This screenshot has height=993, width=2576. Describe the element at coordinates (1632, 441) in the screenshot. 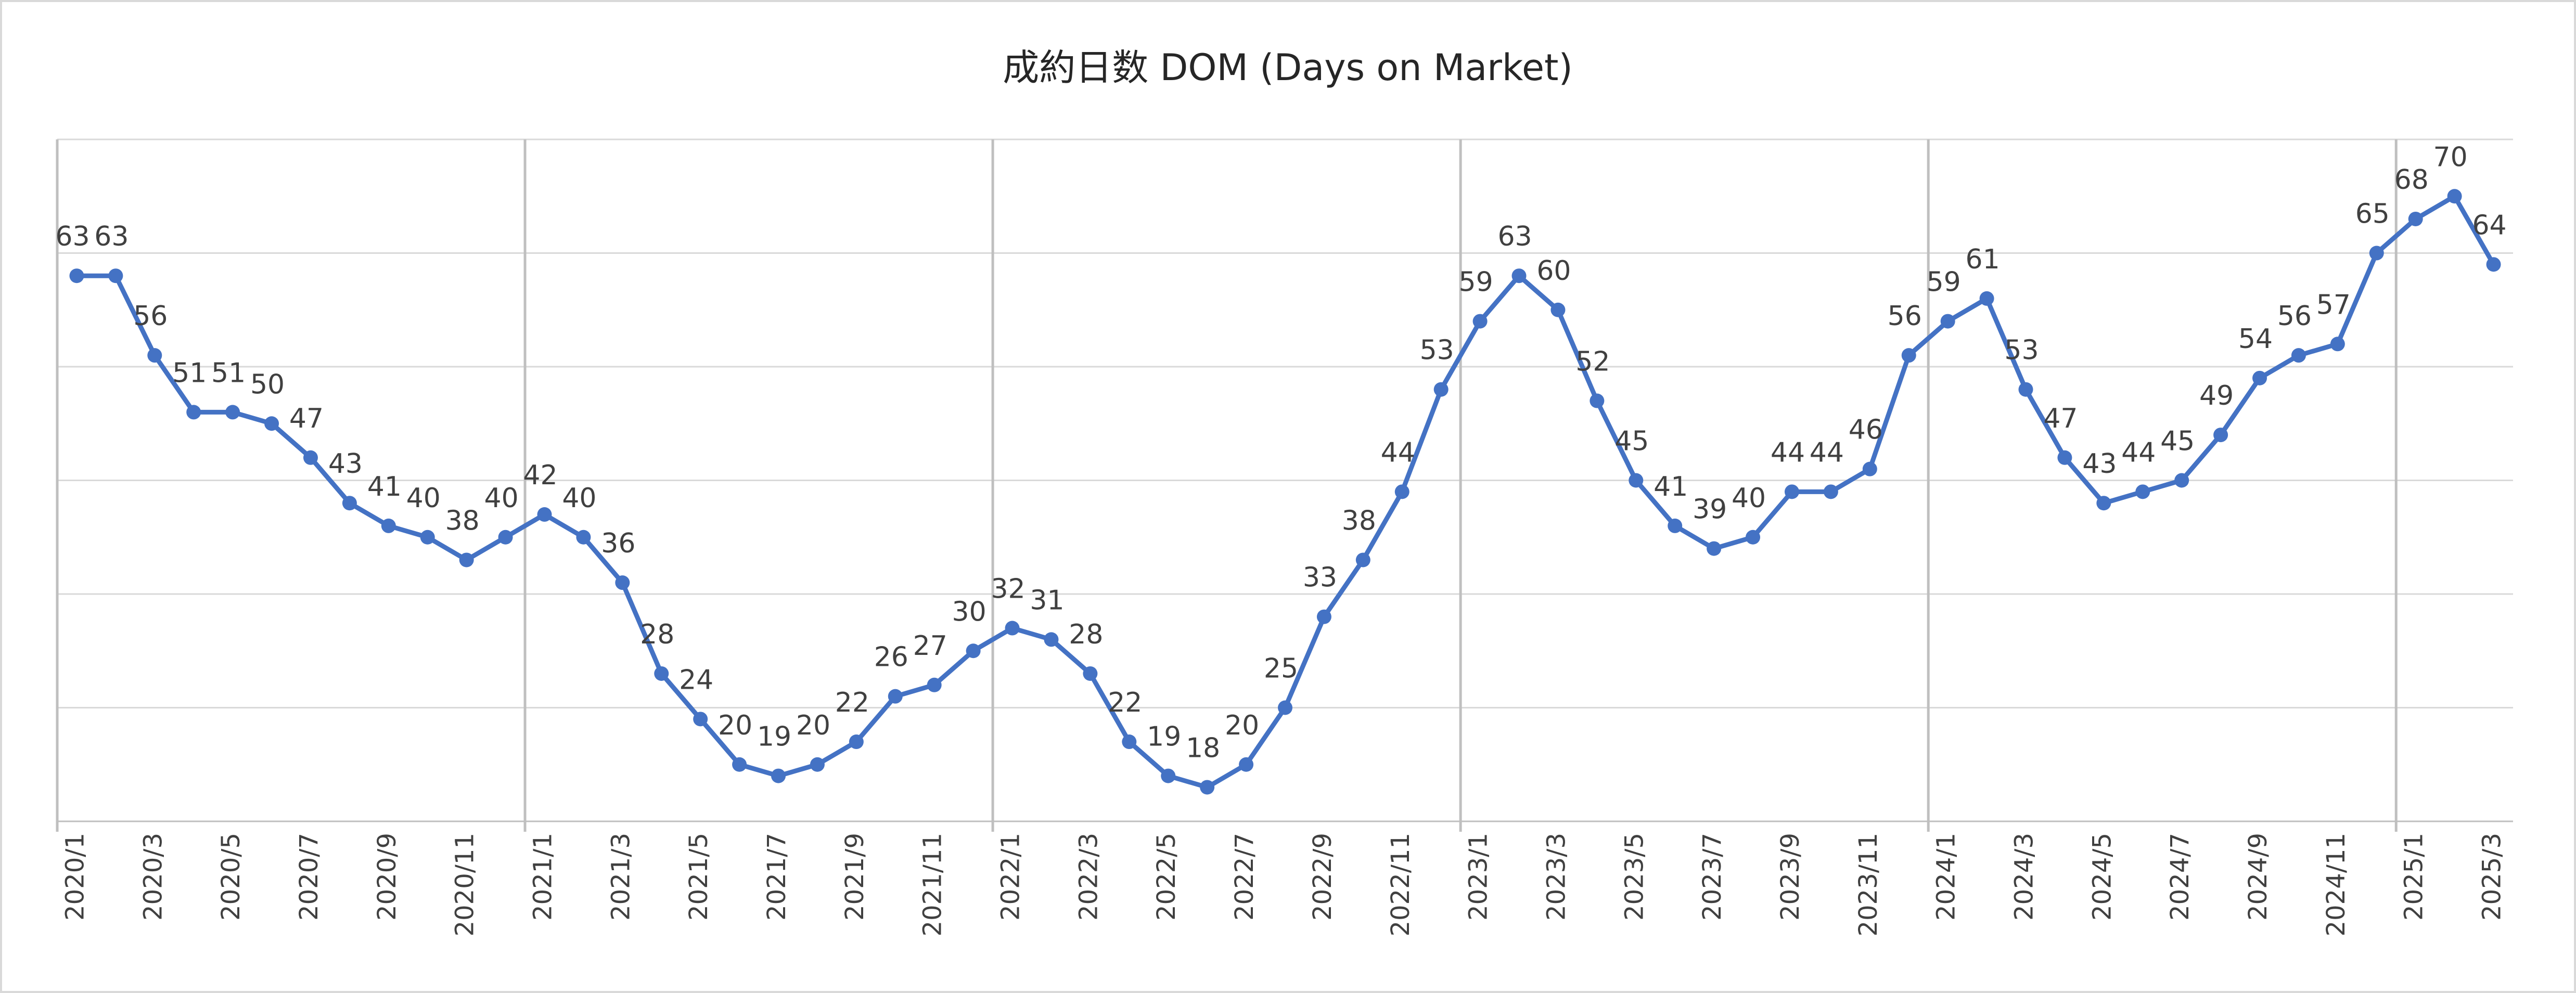

I see `data-label: 45` at that location.